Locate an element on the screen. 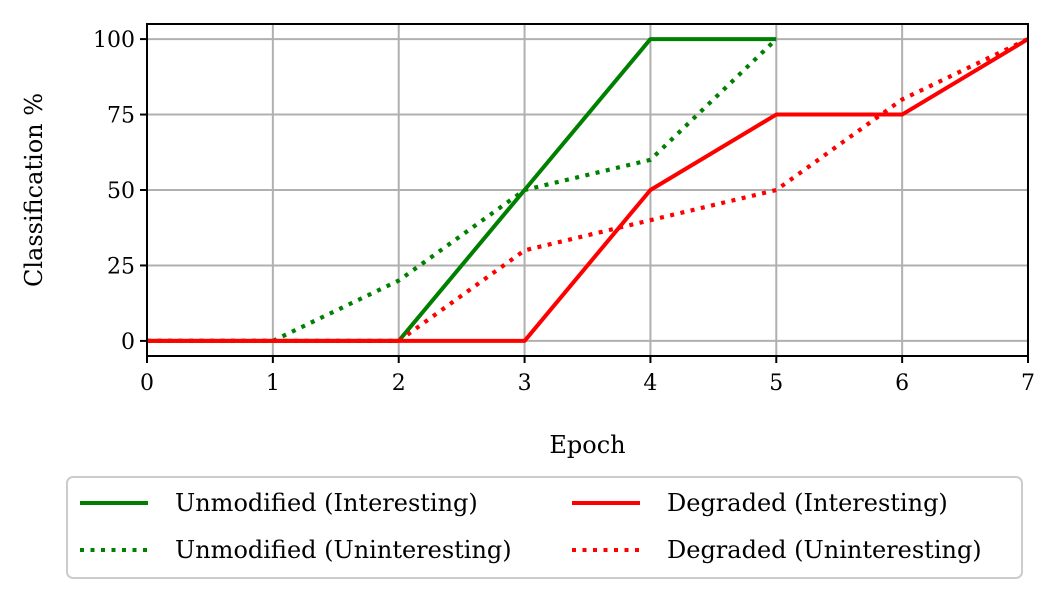 The height and width of the screenshot is (600, 1050). legend-label-1: Unmodified (Uninteresting) is located at coordinates (343, 550).